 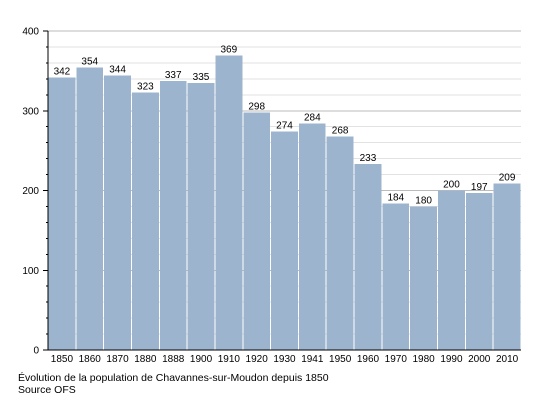 I want to click on bar-1930, so click(x=284, y=240).